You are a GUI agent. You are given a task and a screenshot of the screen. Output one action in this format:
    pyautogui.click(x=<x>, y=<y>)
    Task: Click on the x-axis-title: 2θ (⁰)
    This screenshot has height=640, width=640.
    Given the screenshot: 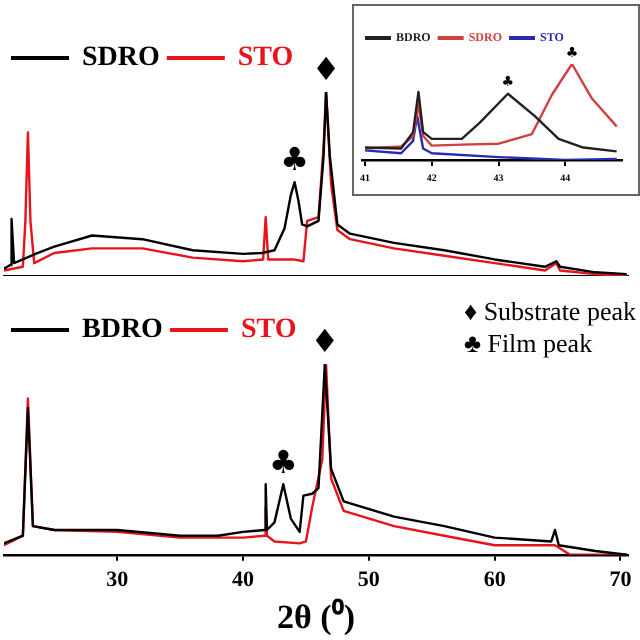 What is the action you would take?
    pyautogui.click(x=316, y=617)
    